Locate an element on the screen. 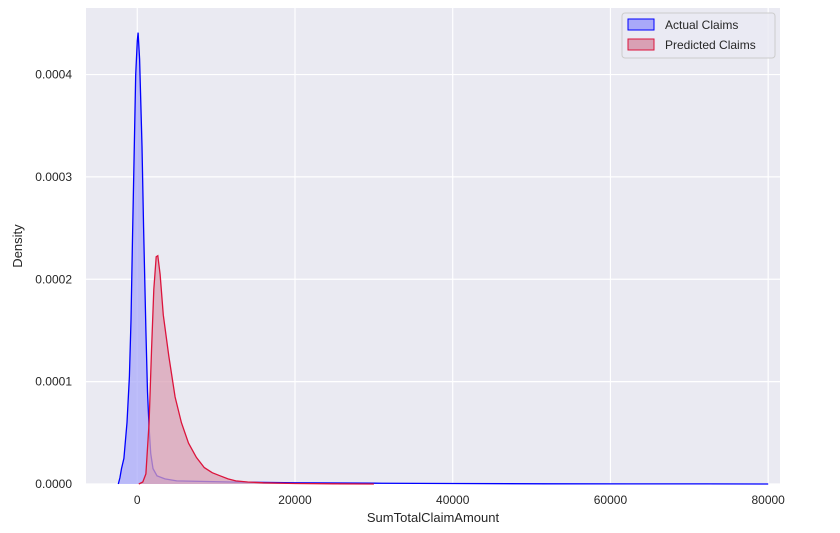  x-tick-label: 80000 is located at coordinates (768, 500).